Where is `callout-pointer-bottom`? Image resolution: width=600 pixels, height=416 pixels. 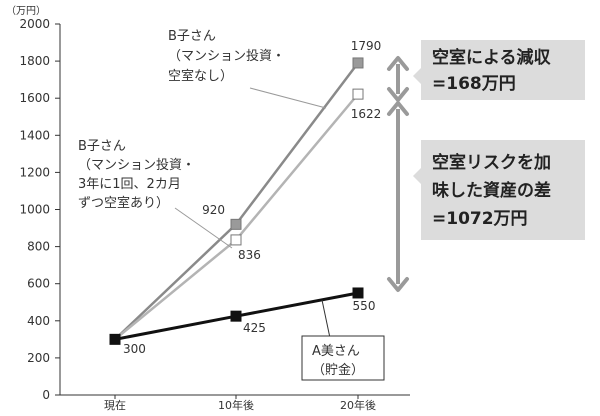
callout-pointer-bottom is located at coordinates (417, 176).